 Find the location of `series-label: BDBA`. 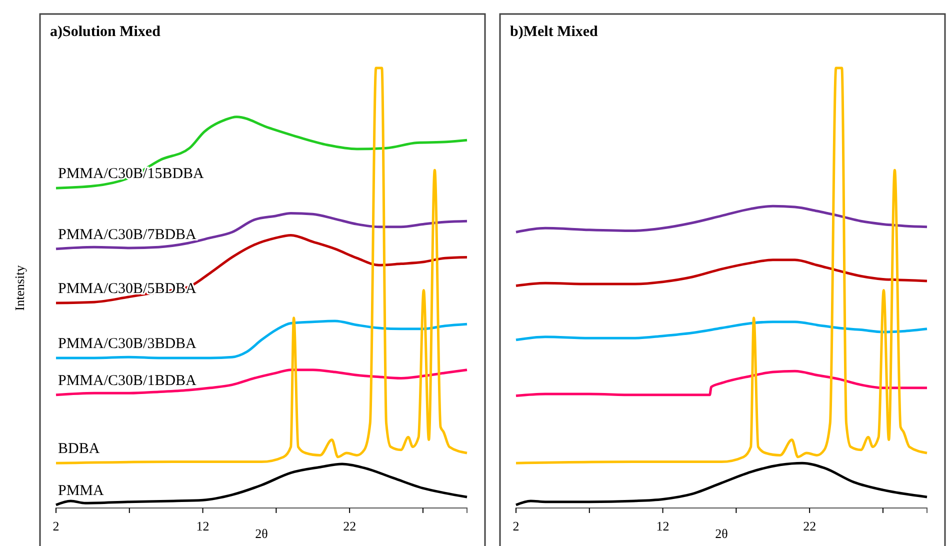

series-label: BDBA is located at coordinates (79, 449).